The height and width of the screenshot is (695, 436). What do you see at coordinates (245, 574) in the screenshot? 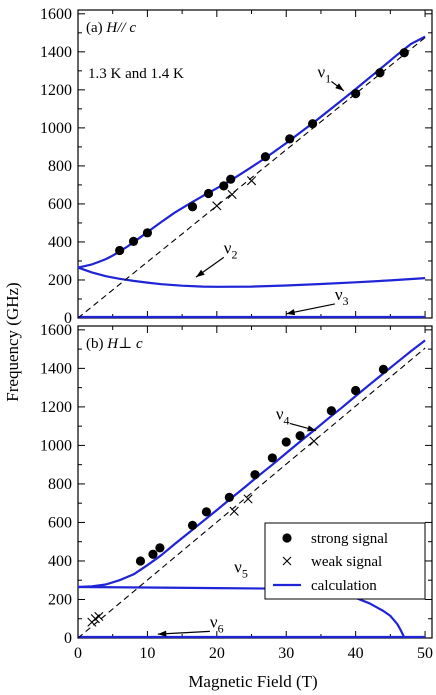
I see `mode-label-sub: 5` at bounding box center [245, 574].